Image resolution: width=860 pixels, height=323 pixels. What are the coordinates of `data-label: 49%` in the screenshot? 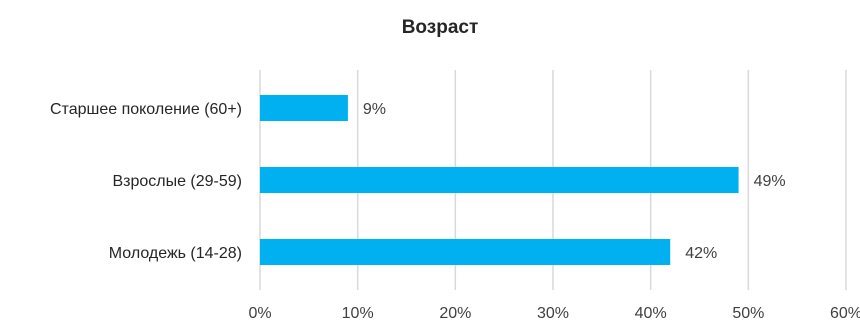 It's located at (770, 181).